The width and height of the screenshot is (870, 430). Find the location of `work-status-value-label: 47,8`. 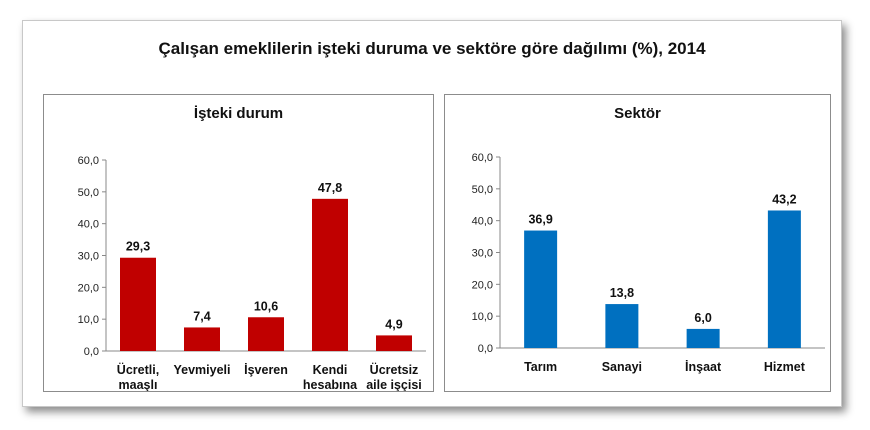

work-status-value-label: 47,8 is located at coordinates (330, 188).